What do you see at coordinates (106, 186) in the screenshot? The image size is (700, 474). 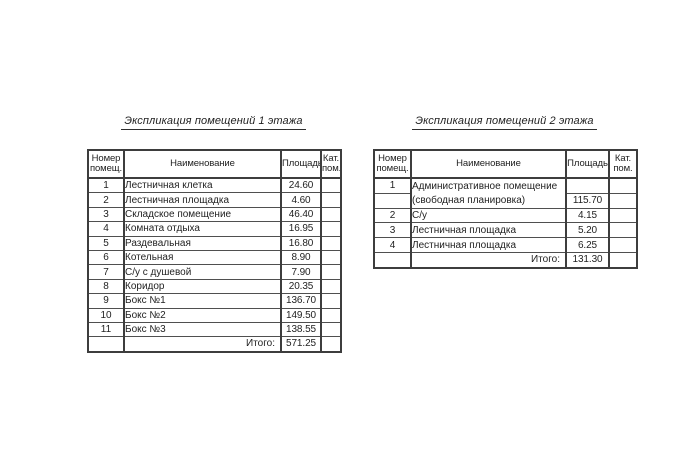 I see `cell-number: 1` at bounding box center [106, 186].